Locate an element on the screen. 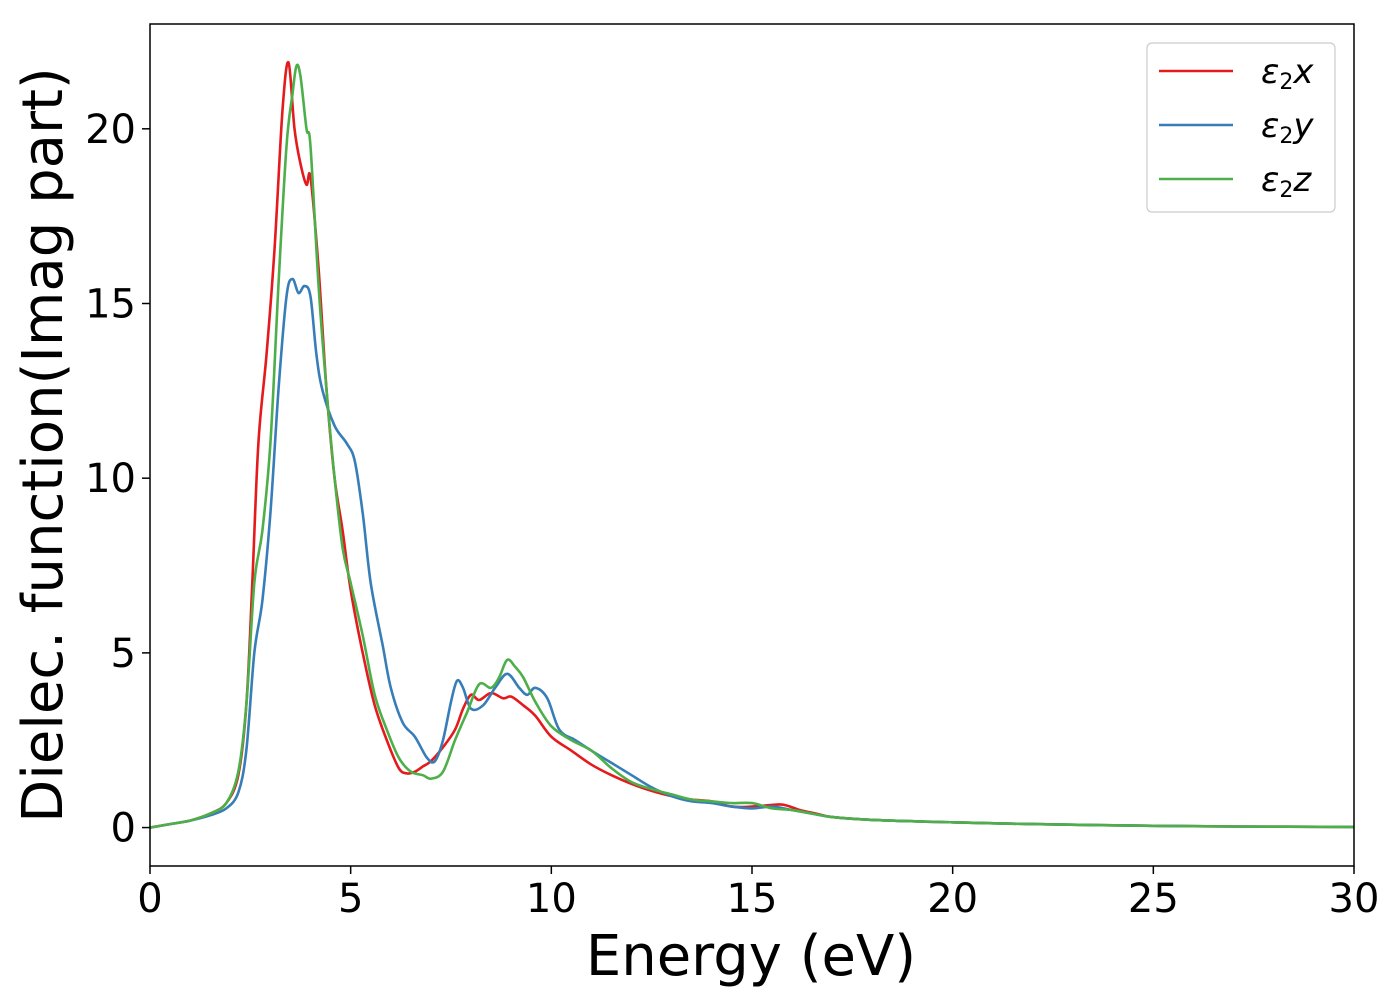  x-tick-label: 5 is located at coordinates (350, 899).